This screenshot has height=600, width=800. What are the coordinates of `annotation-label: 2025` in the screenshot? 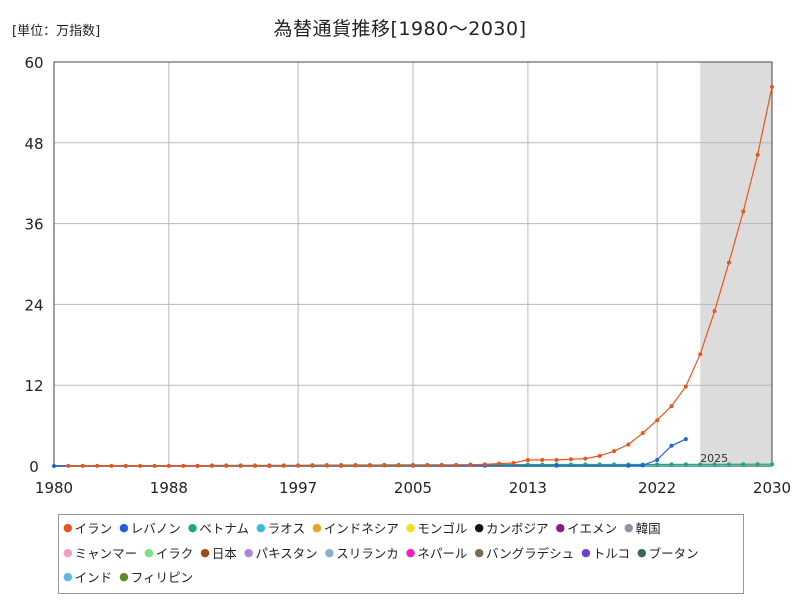 It's located at (714, 458).